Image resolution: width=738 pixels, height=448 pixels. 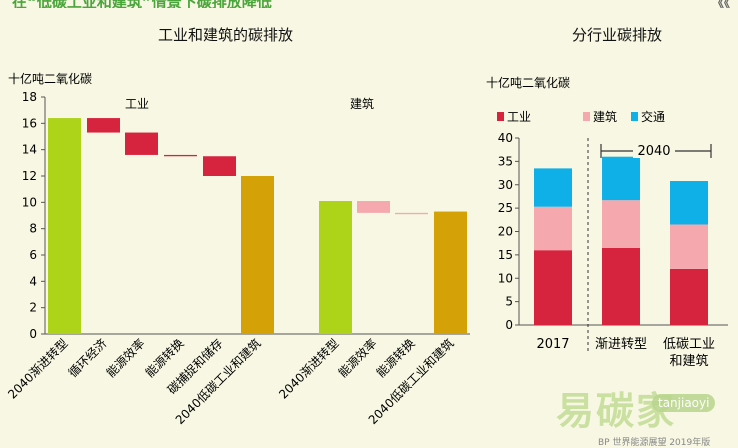 I want to click on left-y-tick-label: 2, so click(x=33, y=308).